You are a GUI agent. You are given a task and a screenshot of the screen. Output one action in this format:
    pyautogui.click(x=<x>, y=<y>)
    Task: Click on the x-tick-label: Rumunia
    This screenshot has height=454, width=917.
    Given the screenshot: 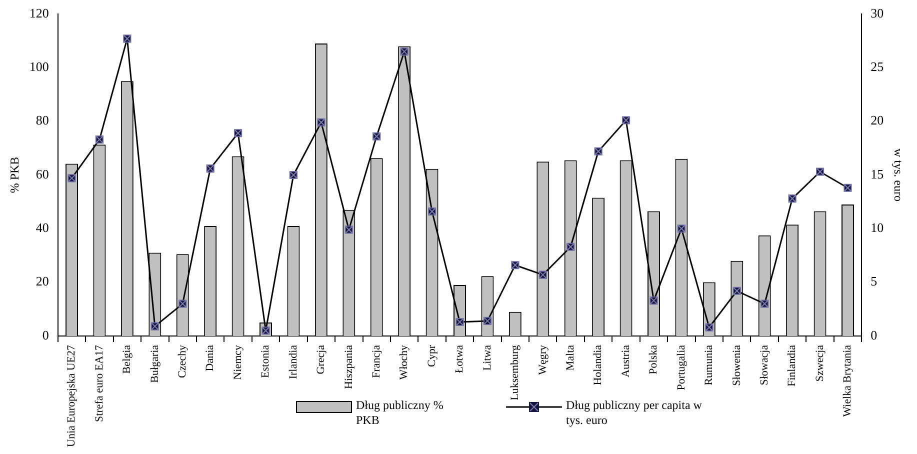 What is the action you would take?
    pyautogui.click(x=709, y=365)
    